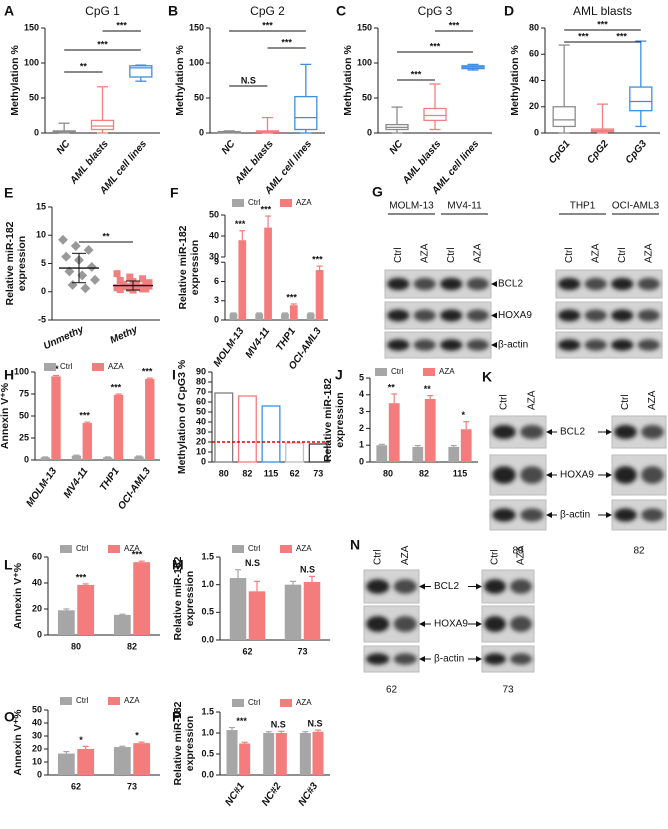 This screenshot has width=668, height=829. I want to click on panel-label: G, so click(377, 192).